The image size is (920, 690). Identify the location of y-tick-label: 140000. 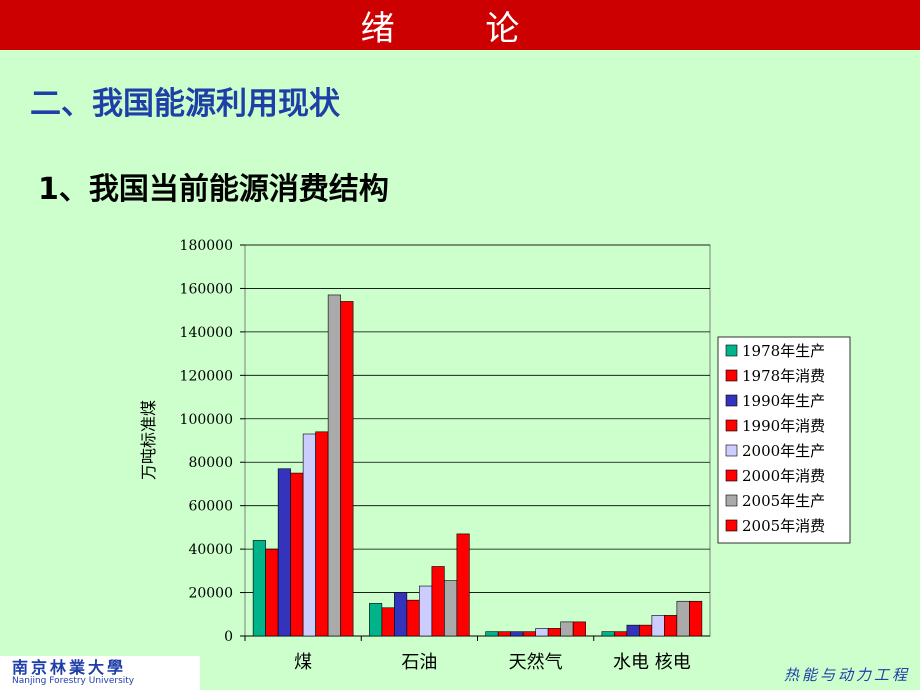
(206, 333).